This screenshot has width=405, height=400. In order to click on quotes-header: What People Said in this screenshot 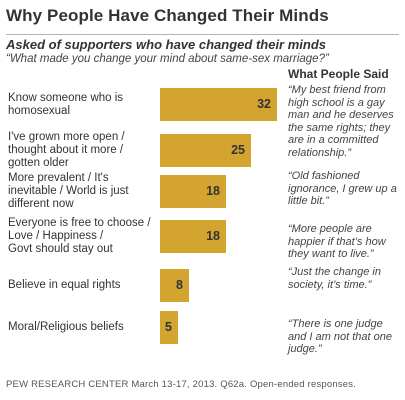, I will do `click(338, 74)`.